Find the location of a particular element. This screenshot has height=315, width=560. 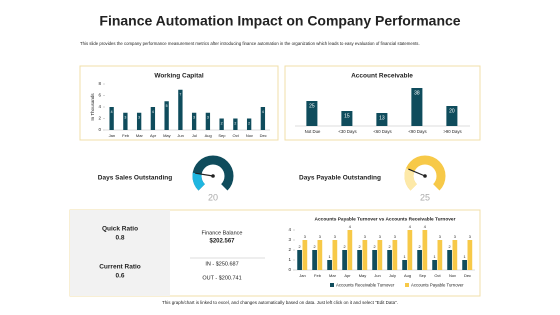

legend-swatch is located at coordinates (407, 285).